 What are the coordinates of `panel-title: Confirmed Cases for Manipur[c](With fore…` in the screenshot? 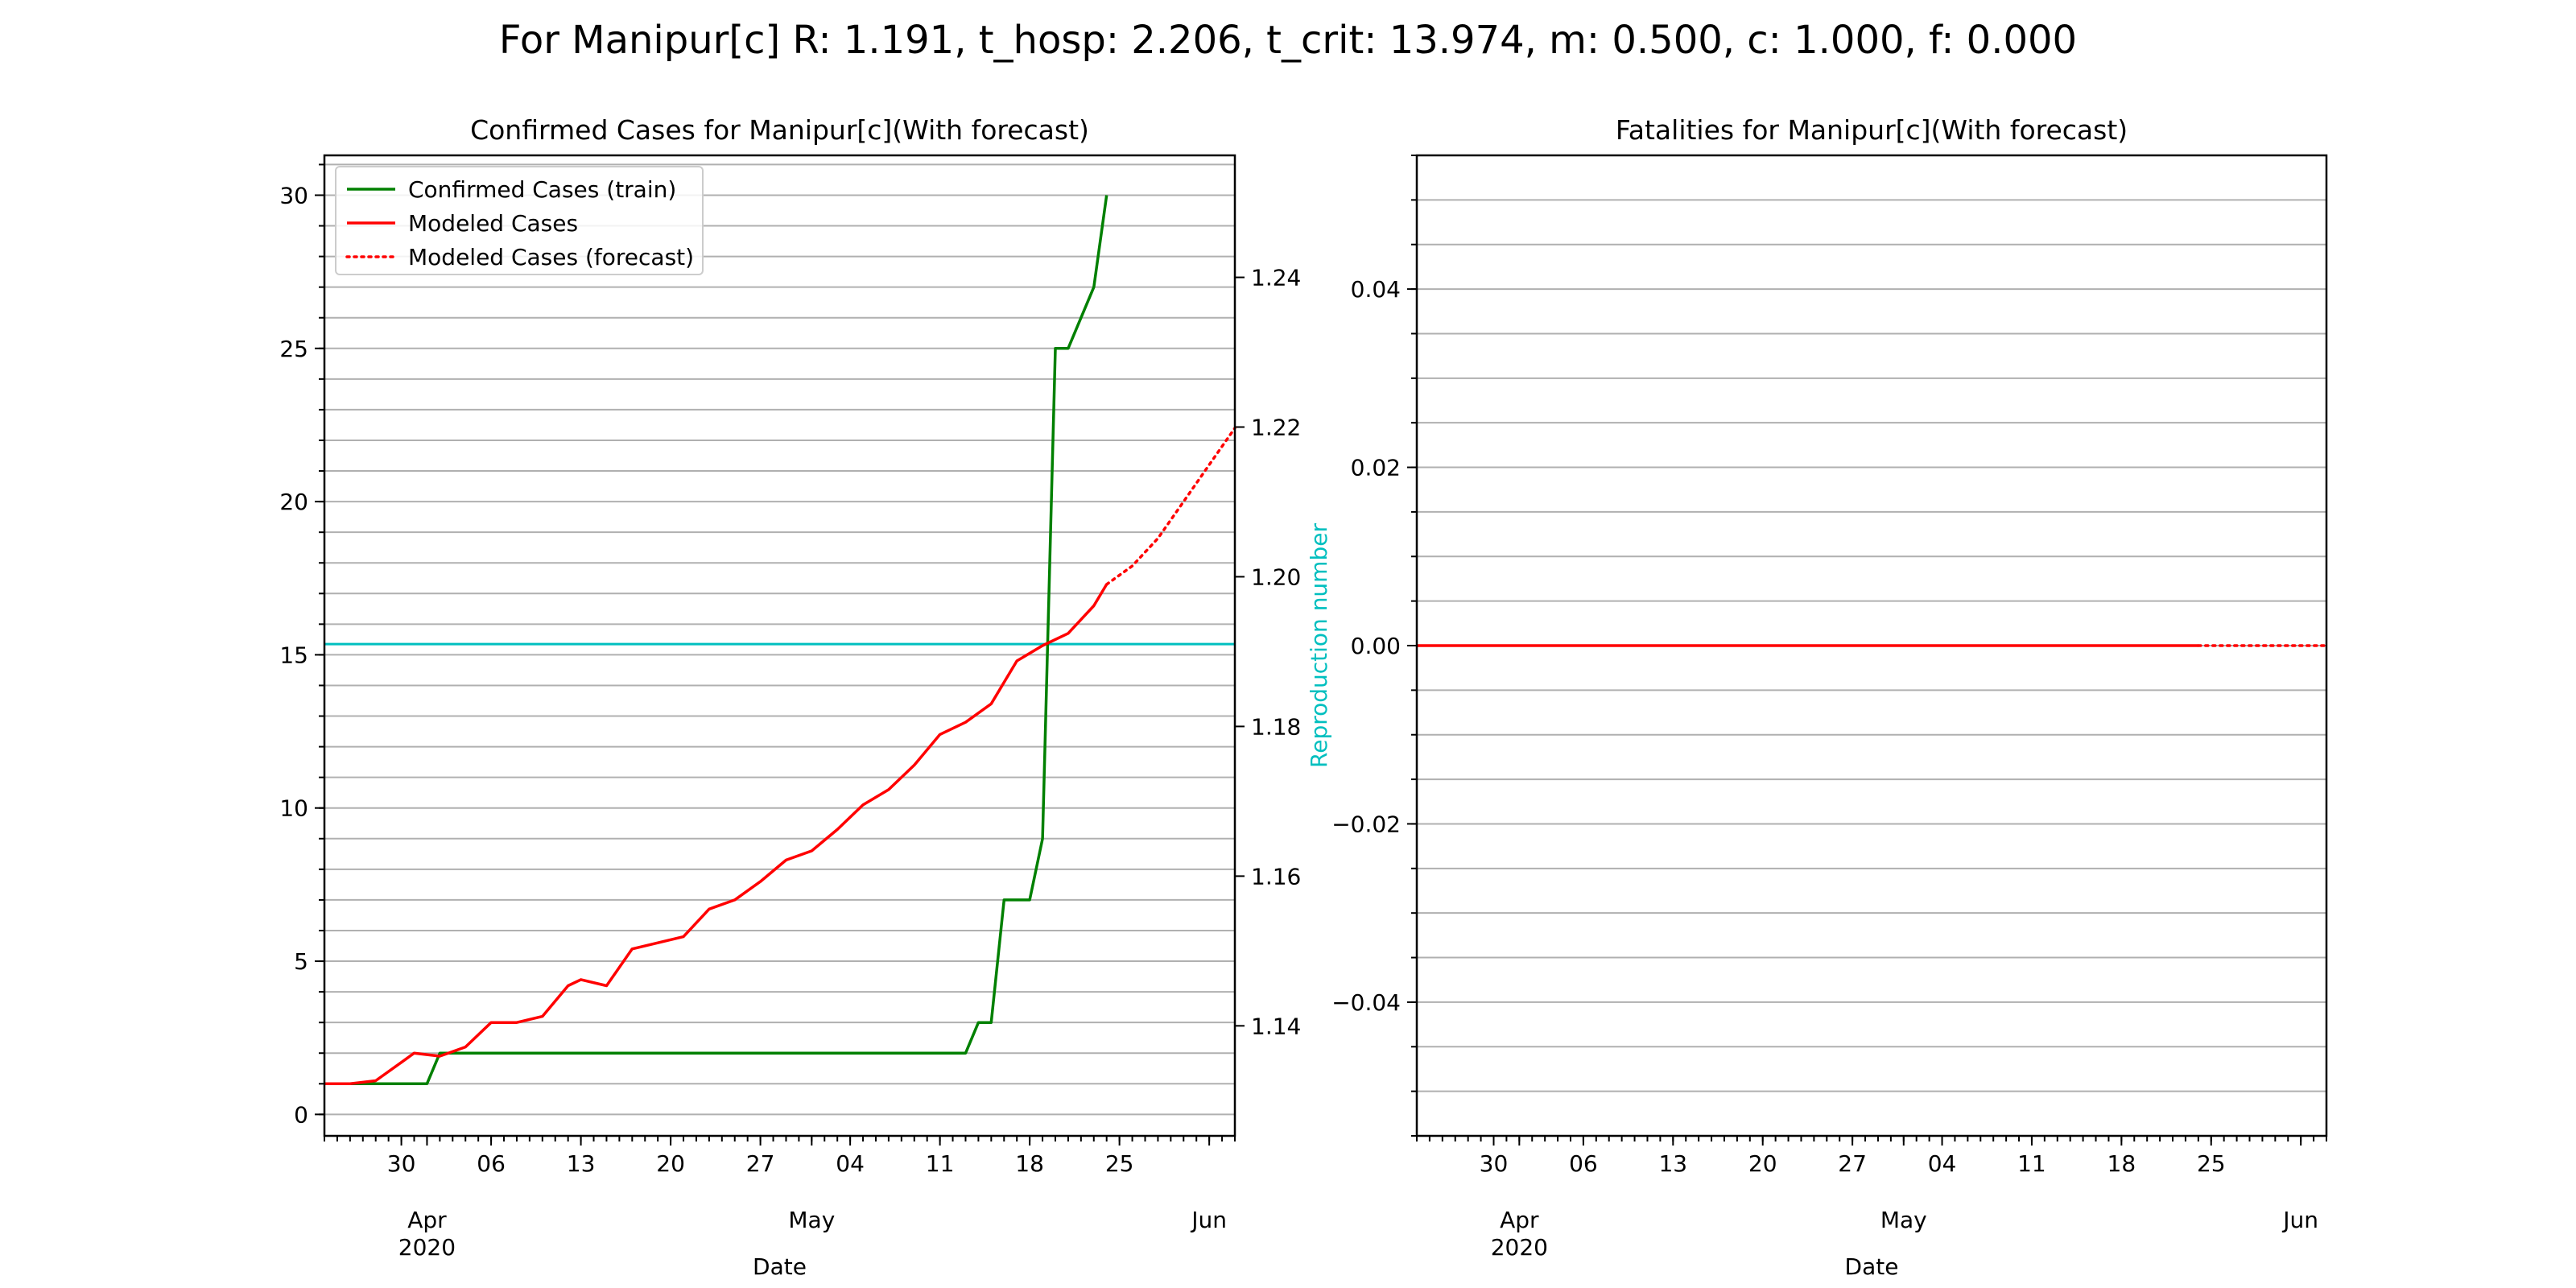 It's located at (779, 130).